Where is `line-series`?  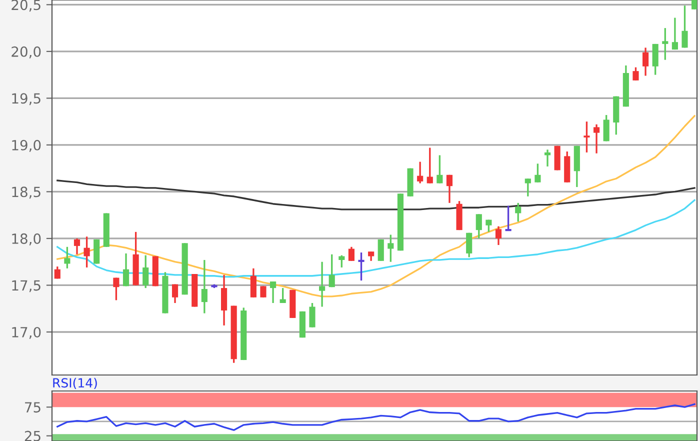
line-series is located at coordinates (376, 417).